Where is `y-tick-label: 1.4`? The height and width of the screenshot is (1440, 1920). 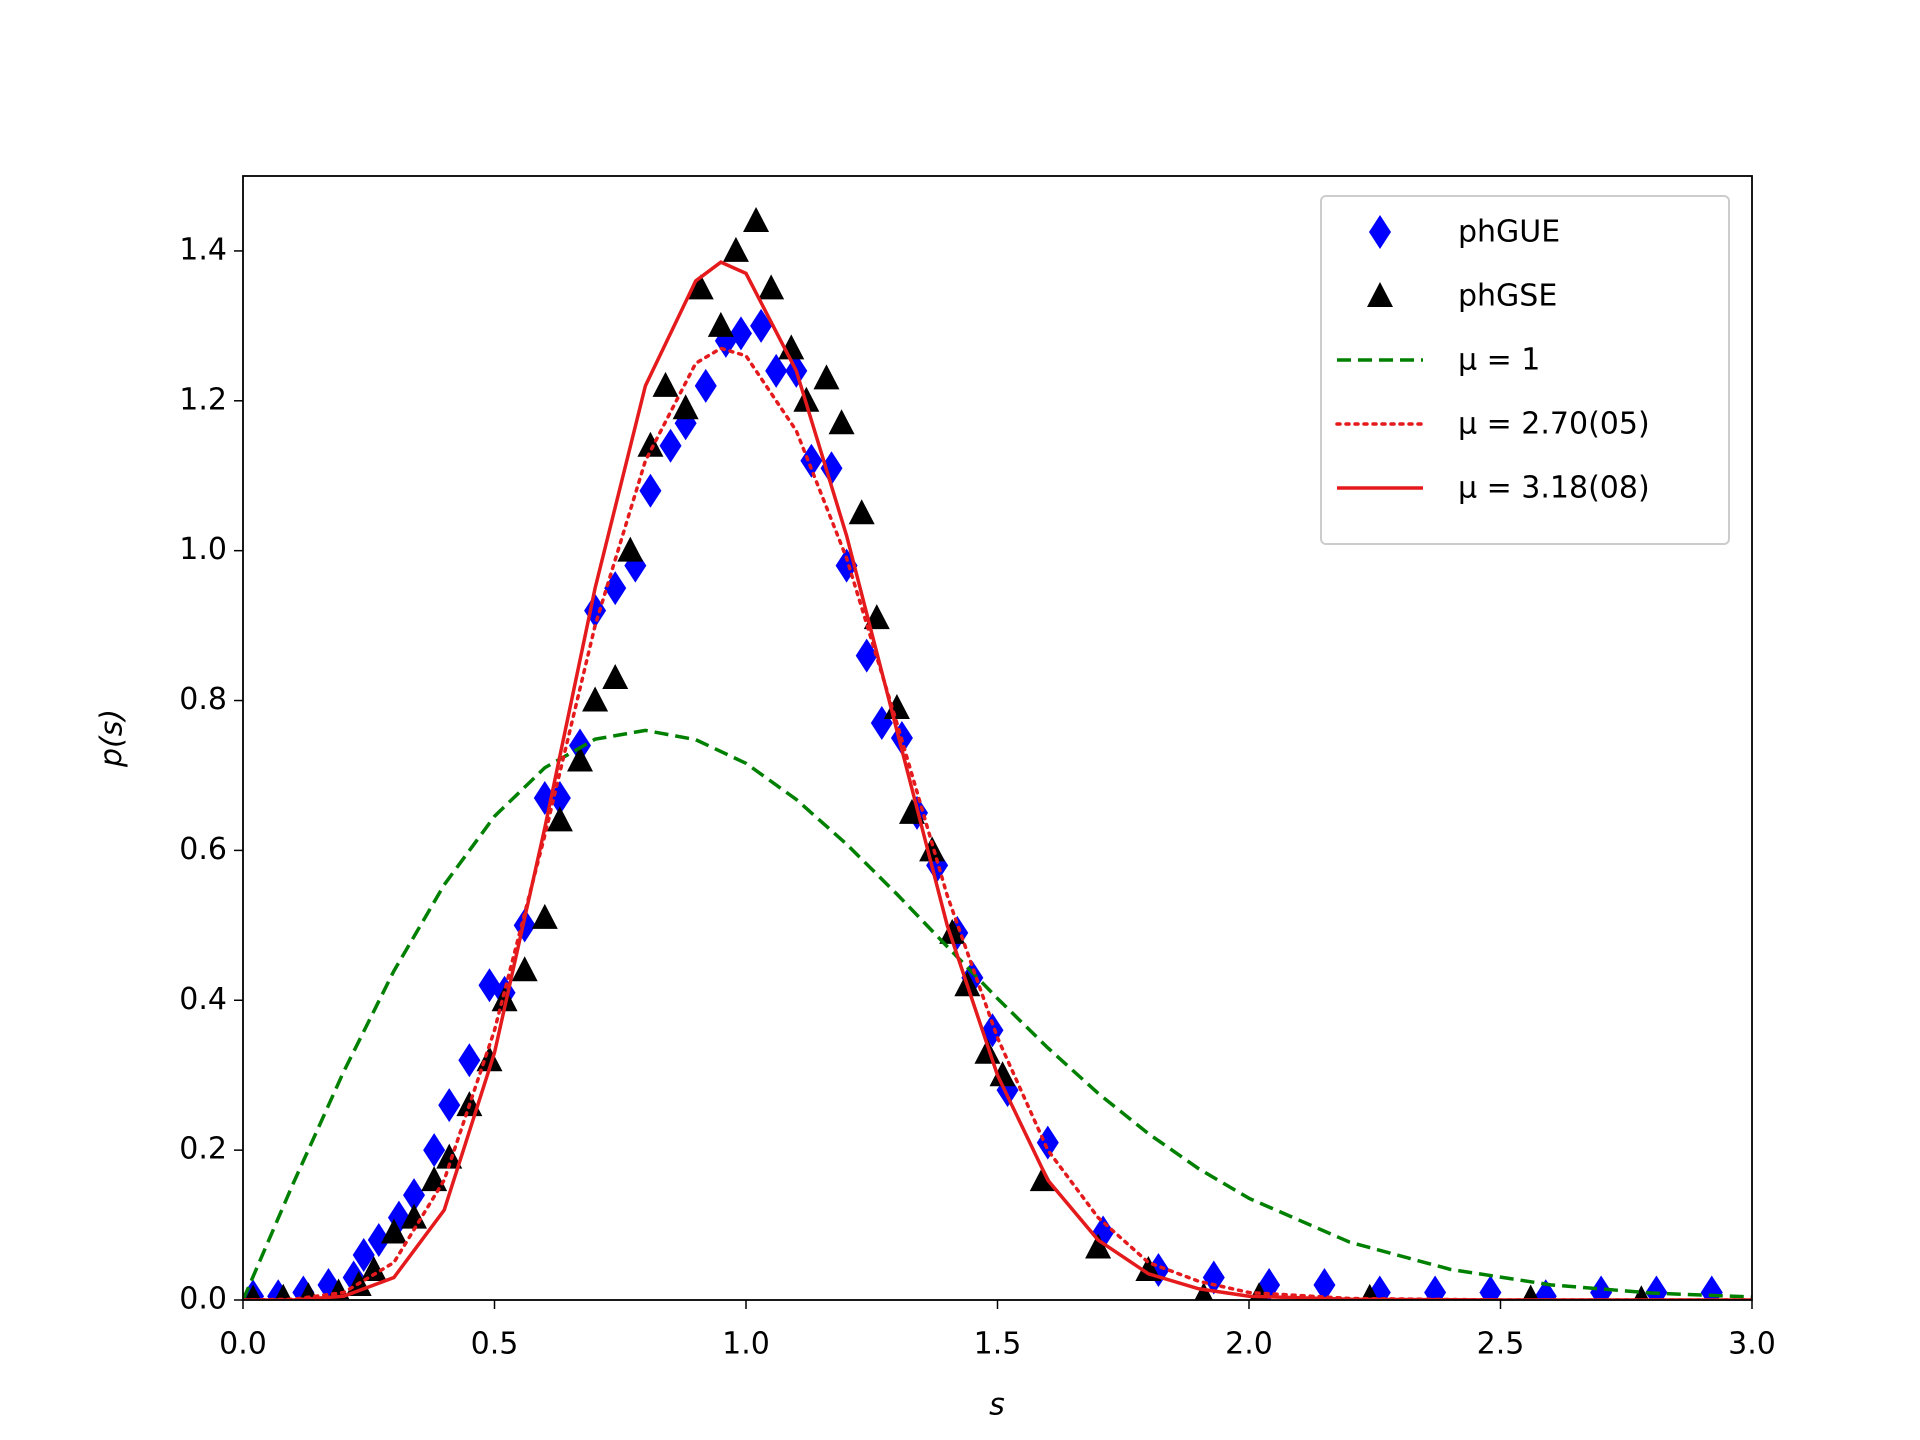
y-tick-label: 1.4 is located at coordinates (203, 249).